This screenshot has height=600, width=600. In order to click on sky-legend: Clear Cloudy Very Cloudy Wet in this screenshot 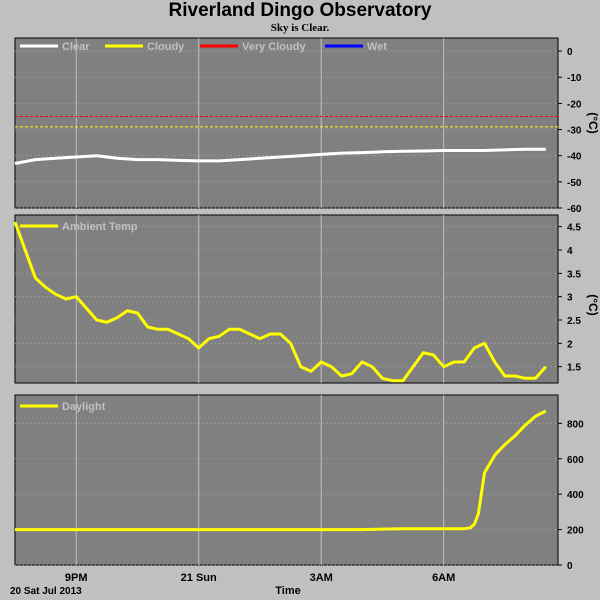, I will do `click(203, 47)`.